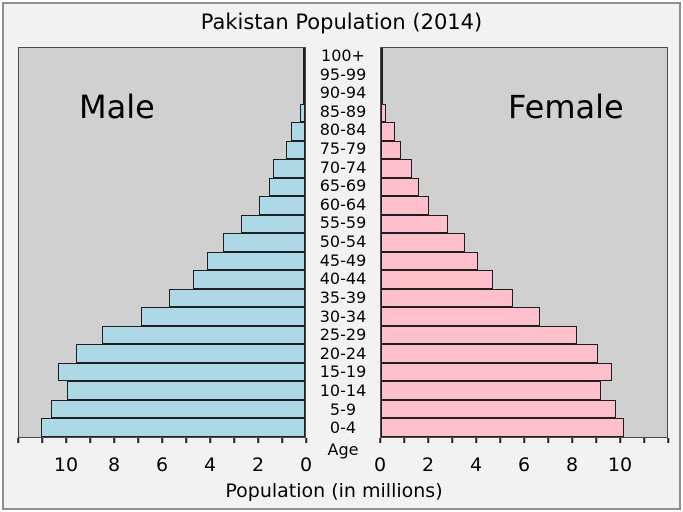 The width and height of the screenshot is (683, 512). I want to click on female-bar-100+, so click(382, 57).